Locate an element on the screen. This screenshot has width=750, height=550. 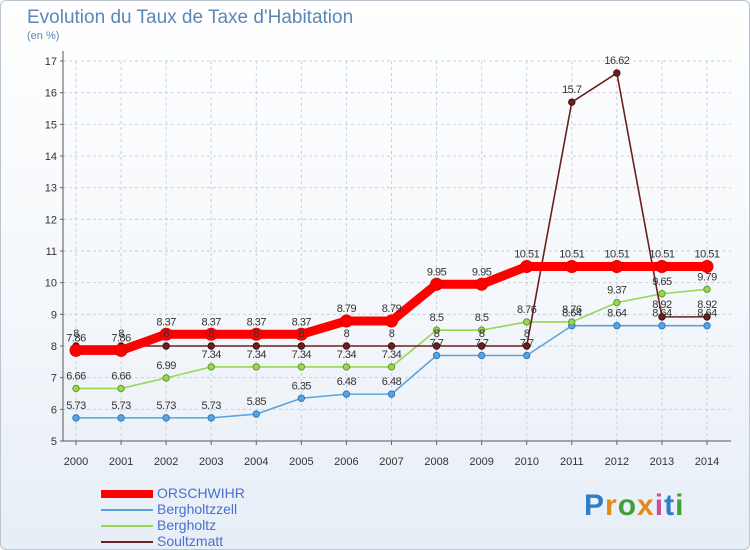
legend-swatch-soultzmatt is located at coordinates (127, 542).